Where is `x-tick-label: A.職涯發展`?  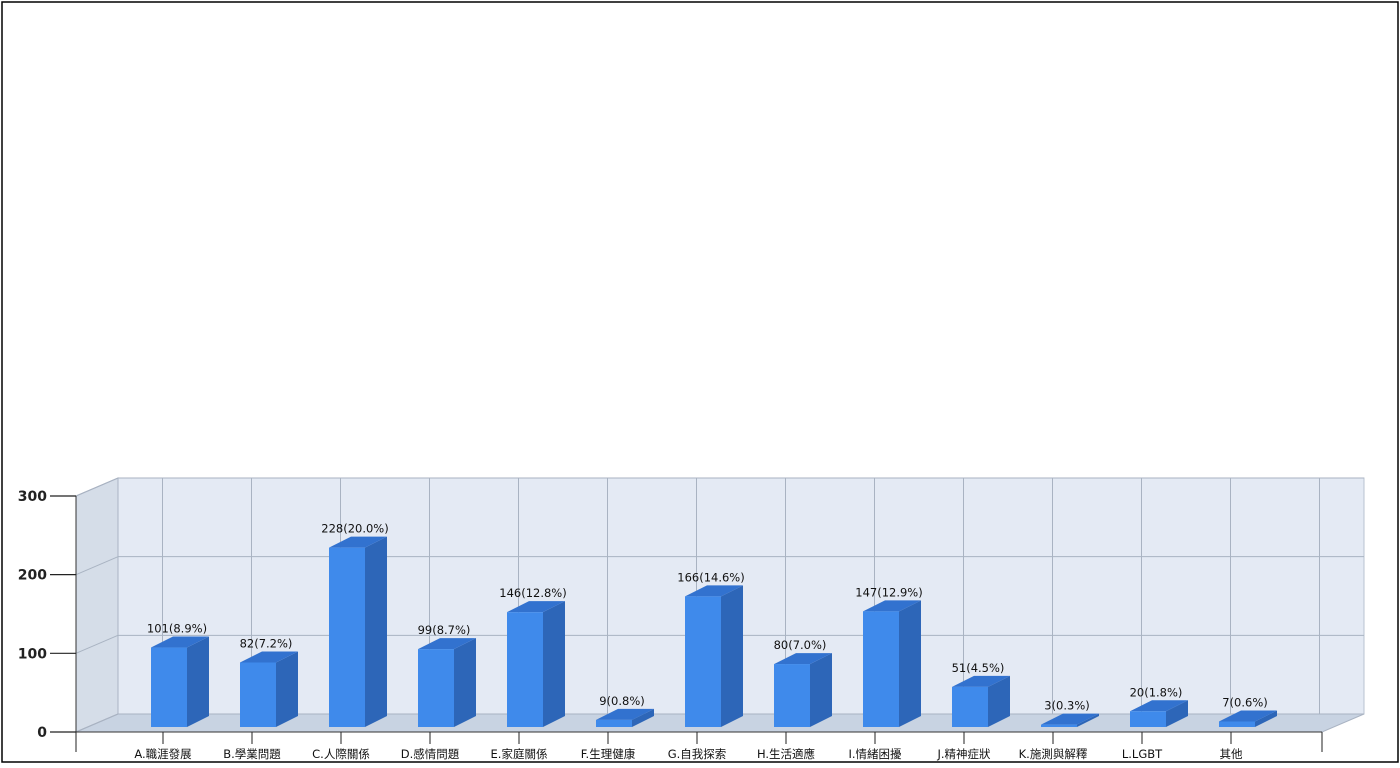
x-tick-label: A.職涯發展 is located at coordinates (163, 754).